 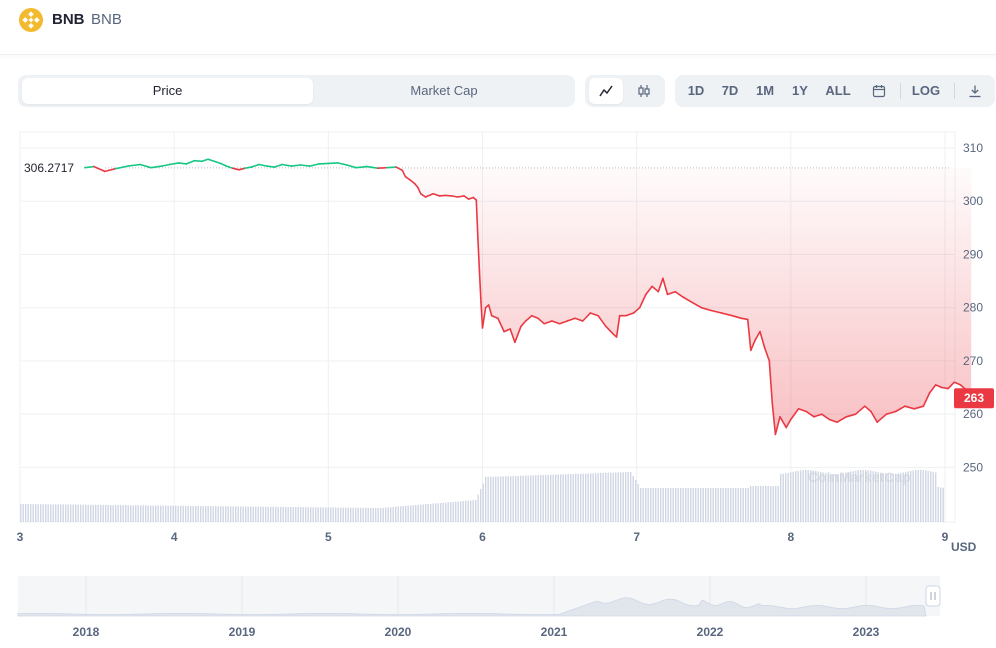 I want to click on range-1d-button: 1D, so click(x=696, y=90).